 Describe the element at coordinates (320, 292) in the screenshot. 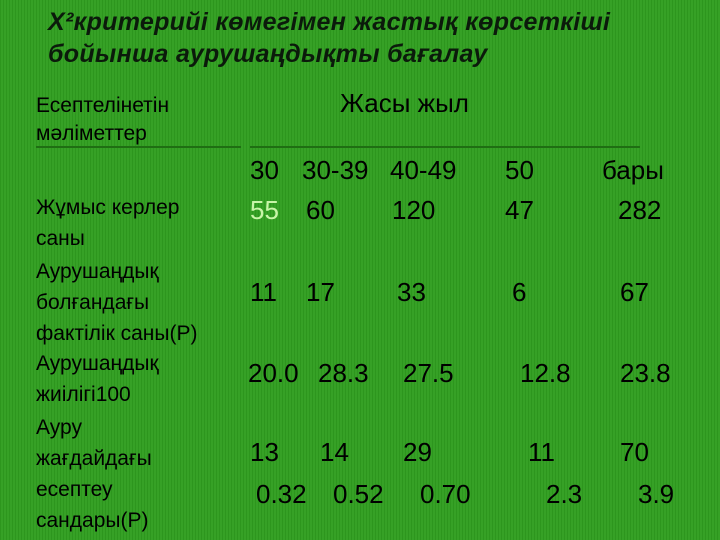

I see `actual-30-39: 17` at that location.